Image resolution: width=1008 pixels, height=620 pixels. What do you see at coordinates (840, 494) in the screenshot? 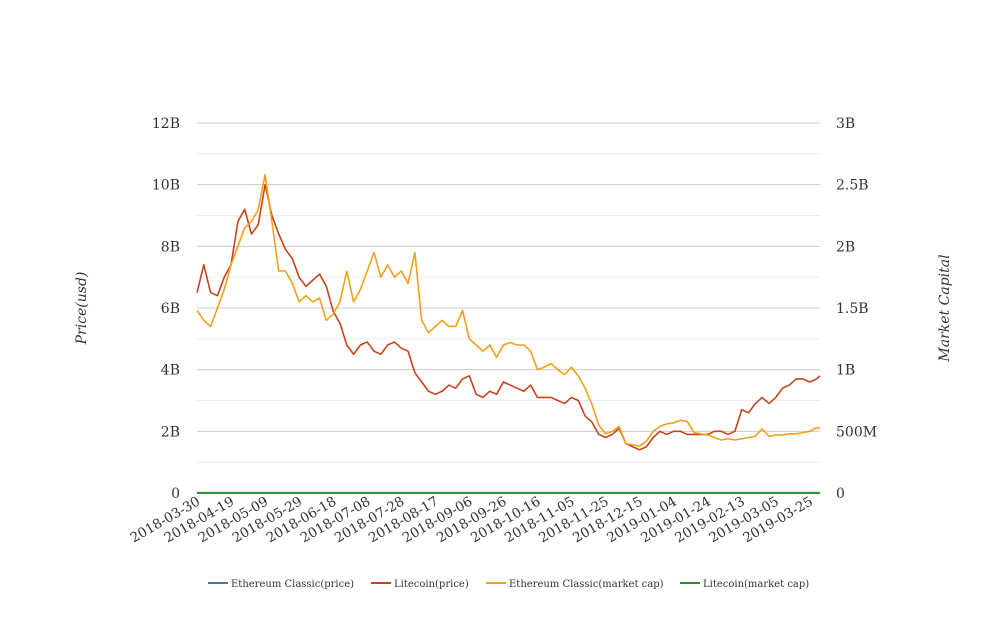
I see `y-tick-label-right: 0` at bounding box center [840, 494].